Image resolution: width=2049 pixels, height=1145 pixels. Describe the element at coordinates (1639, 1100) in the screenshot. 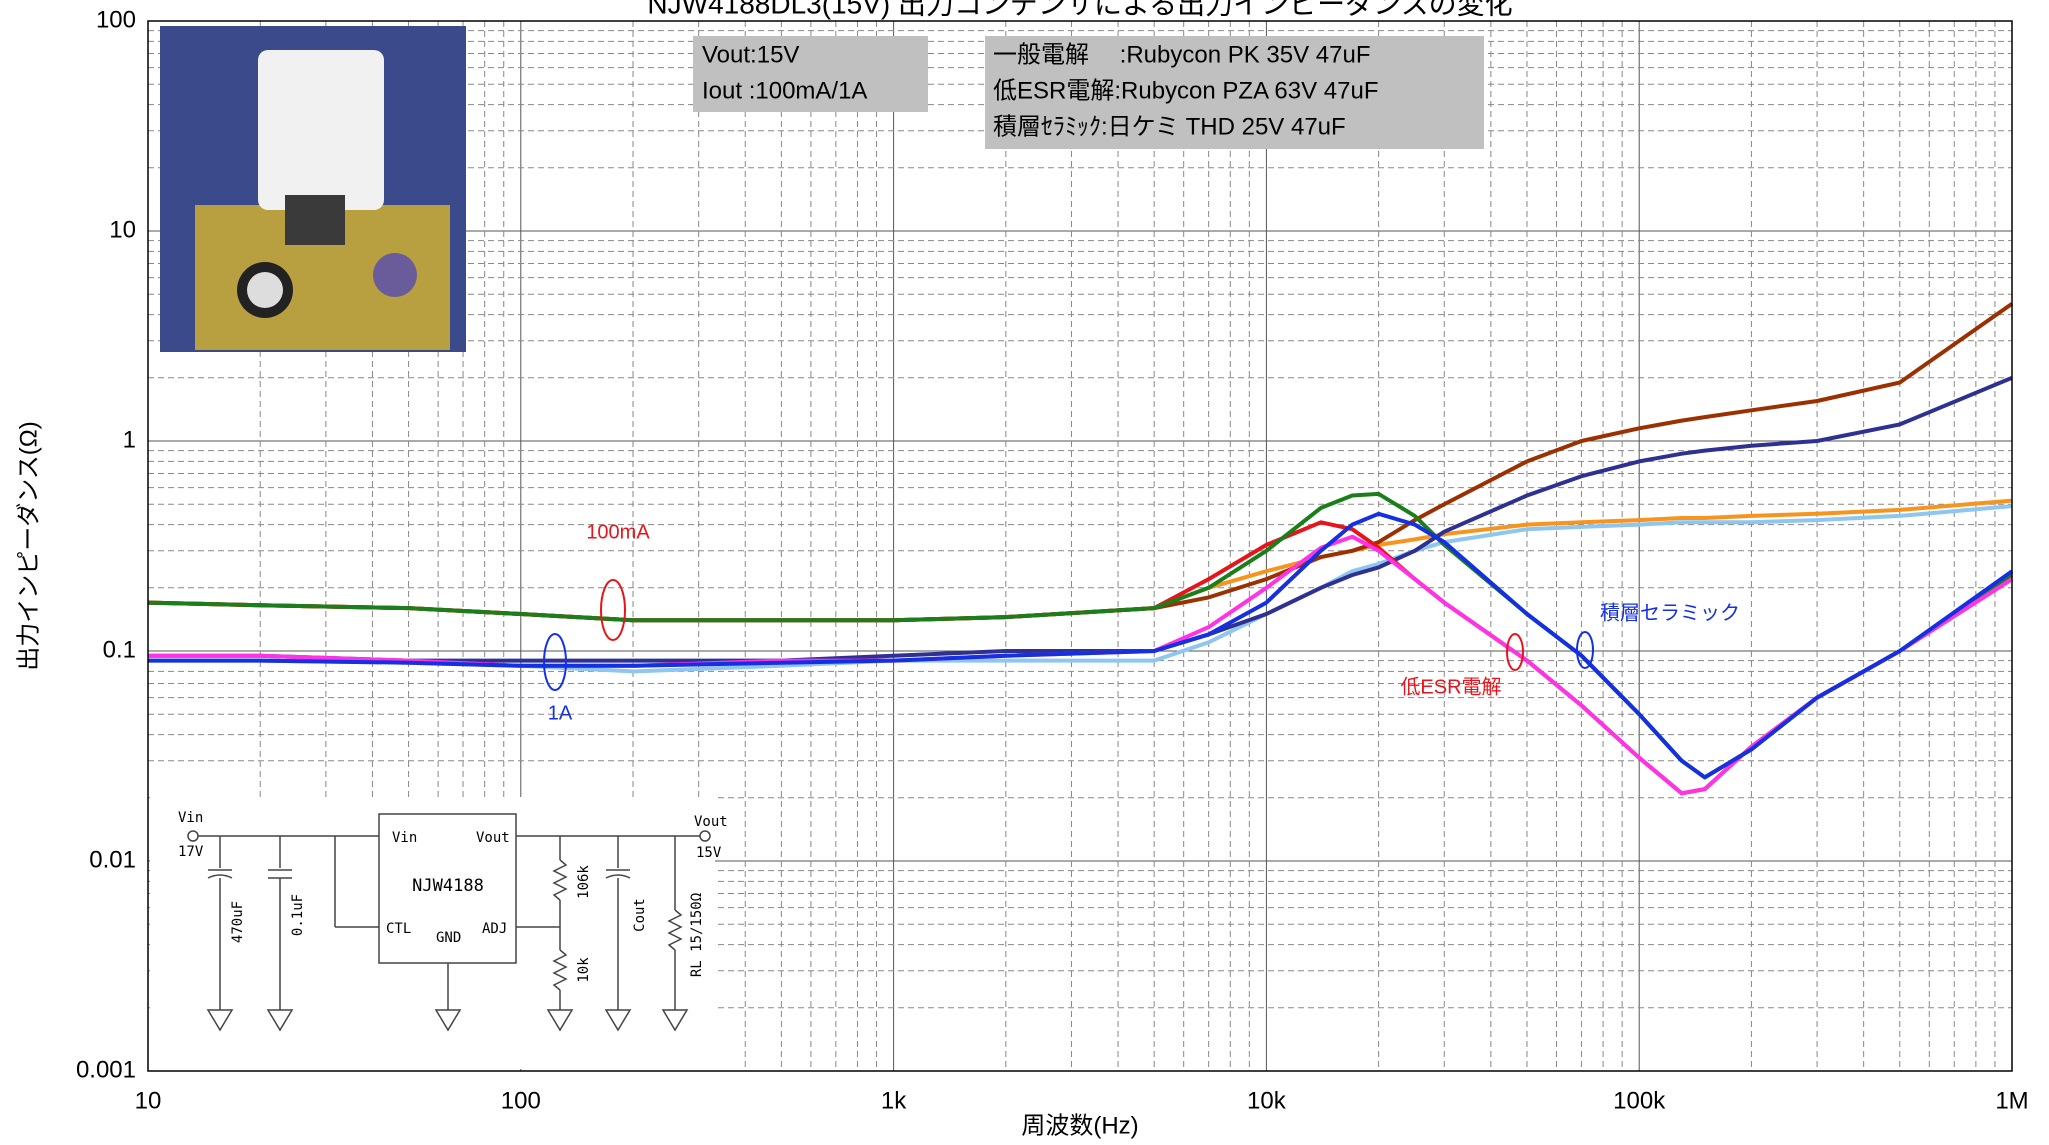

I see `x-tick-label: 100k` at that location.